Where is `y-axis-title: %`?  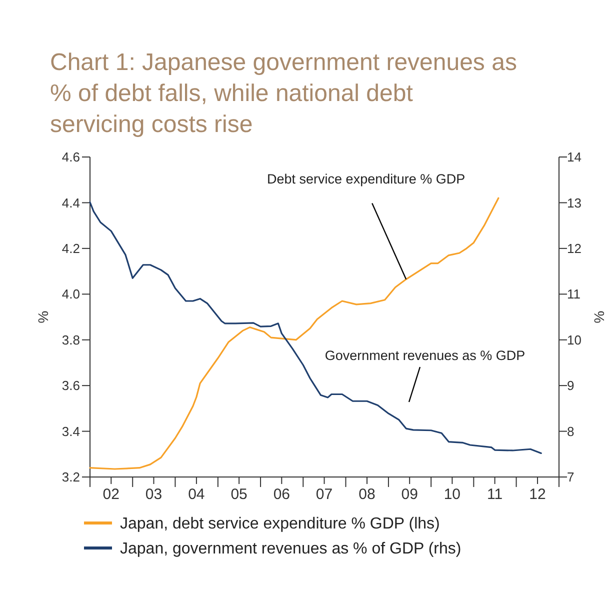 y-axis-title: % is located at coordinates (43, 317).